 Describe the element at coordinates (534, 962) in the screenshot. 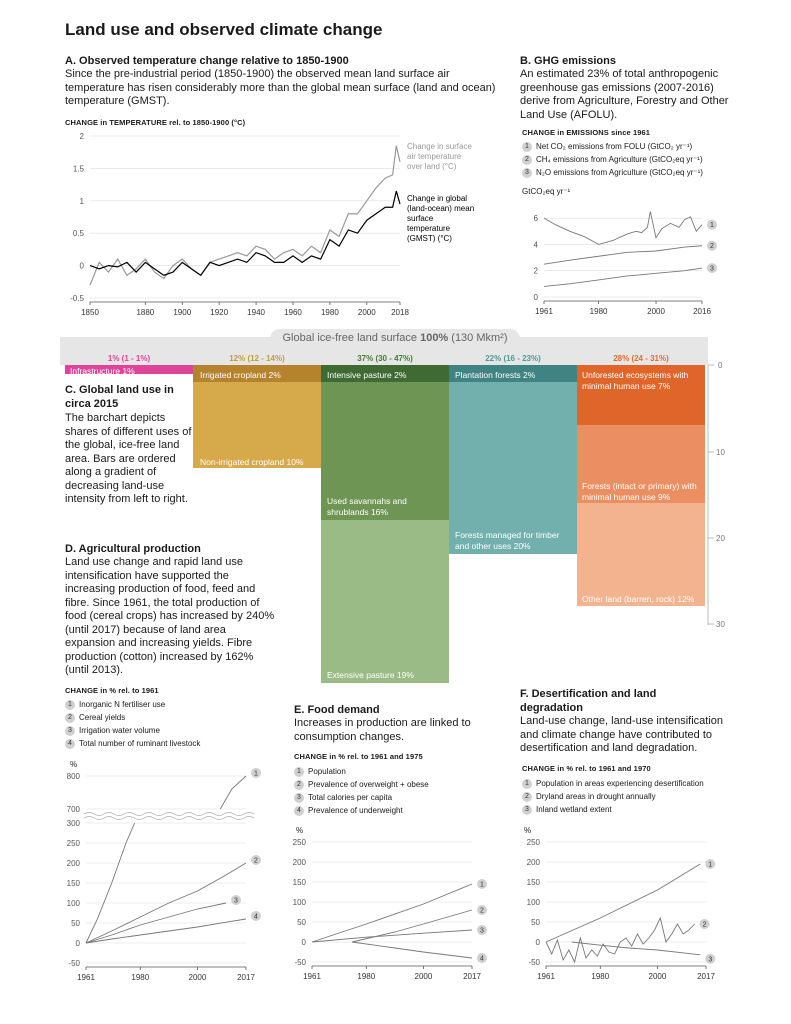

I see `y-tick-label: -50` at that location.